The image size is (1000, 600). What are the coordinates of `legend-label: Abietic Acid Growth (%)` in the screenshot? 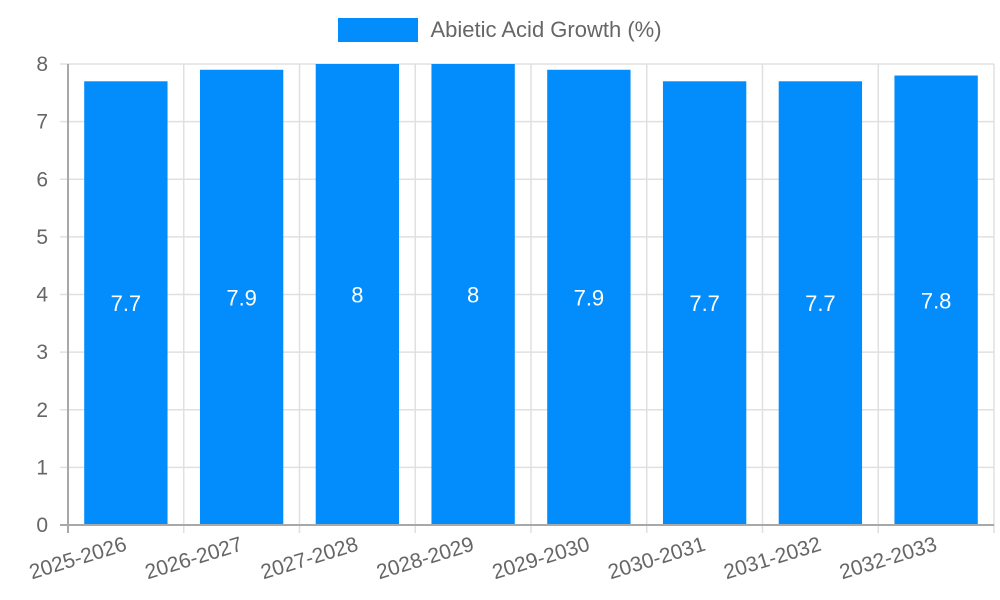 It's located at (546, 29).